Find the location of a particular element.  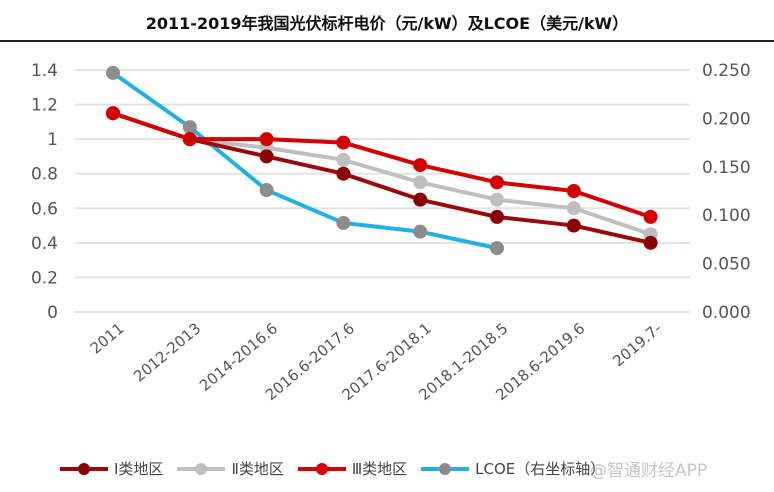

legend-item: Ⅲ类地区 is located at coordinates (352, 468).